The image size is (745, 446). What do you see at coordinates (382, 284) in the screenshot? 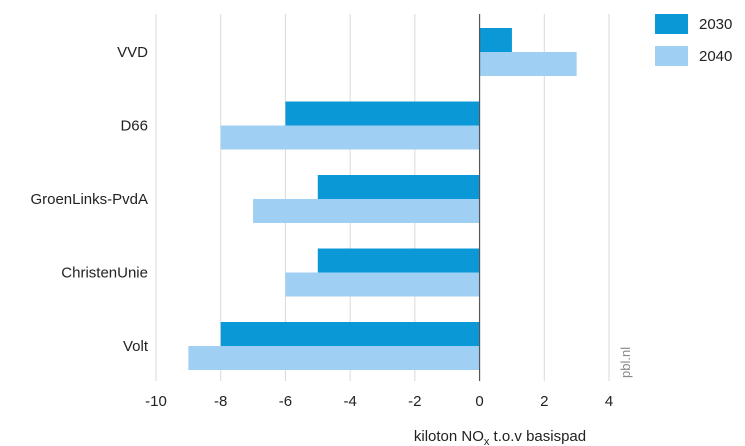
I see `bar-2040-christenunie` at bounding box center [382, 284].